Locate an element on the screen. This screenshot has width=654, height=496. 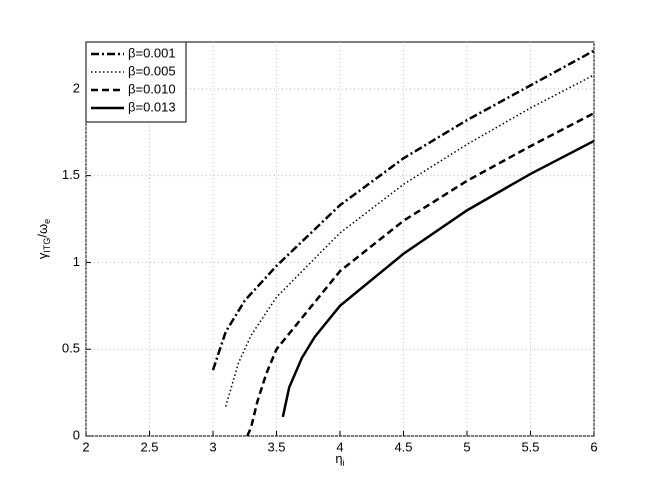
legend-label: β=0.005 is located at coordinates (152, 70).